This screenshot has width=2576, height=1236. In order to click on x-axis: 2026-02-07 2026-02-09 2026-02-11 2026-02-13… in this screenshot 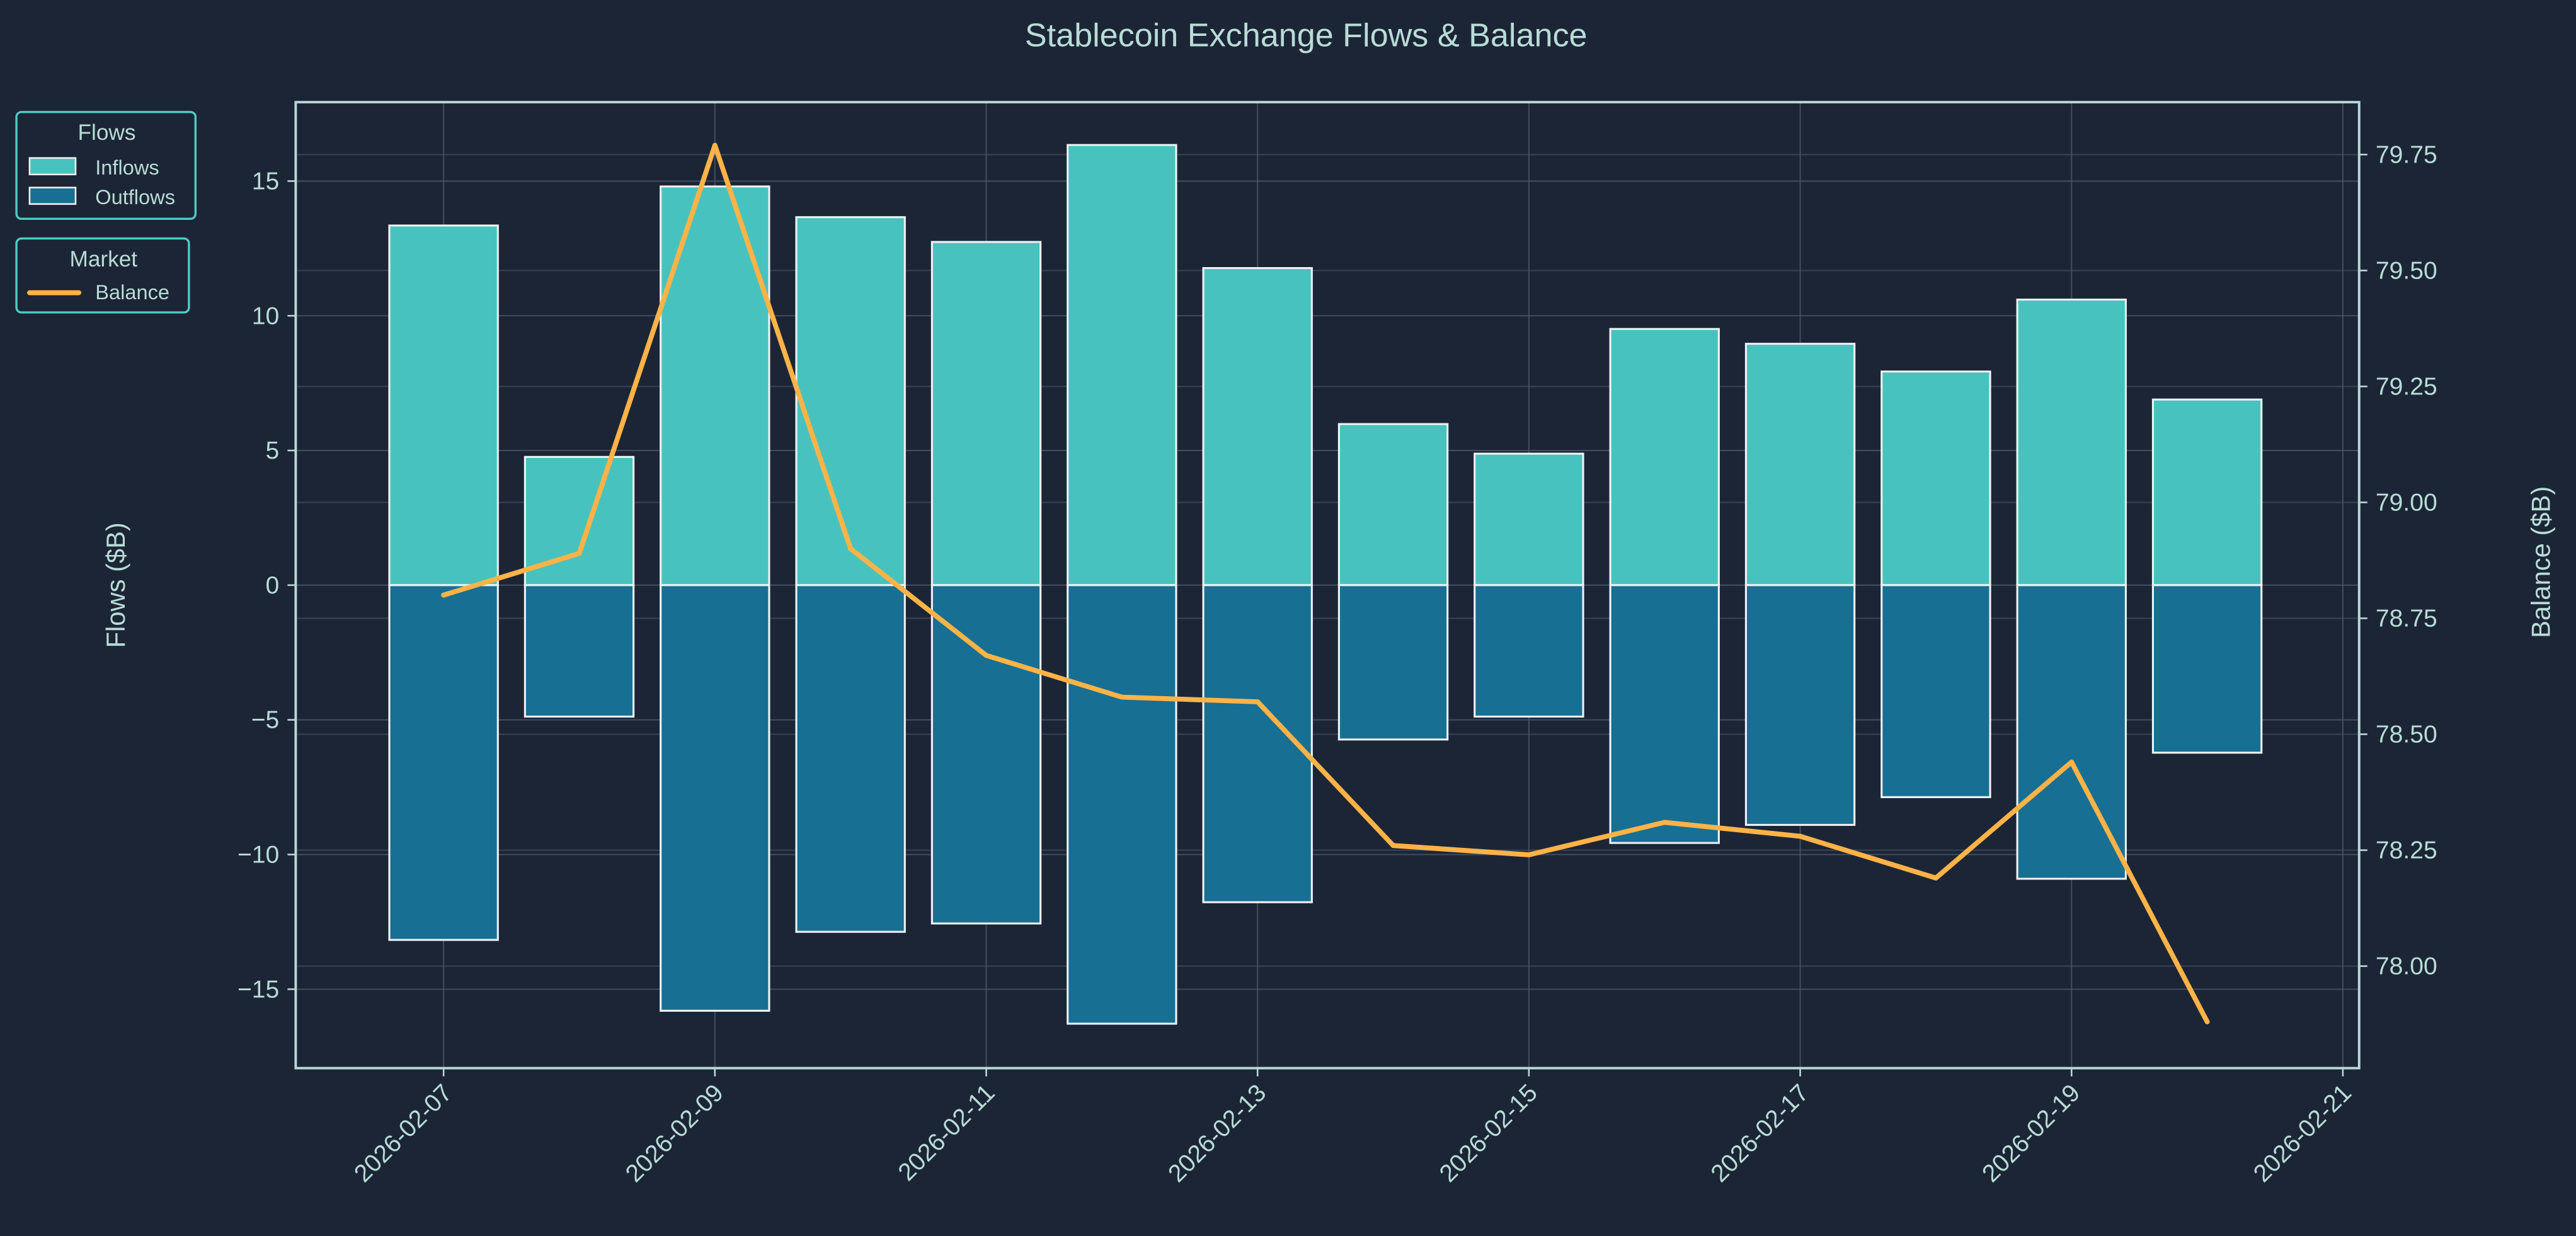, I will do `click(1353, 1127)`.